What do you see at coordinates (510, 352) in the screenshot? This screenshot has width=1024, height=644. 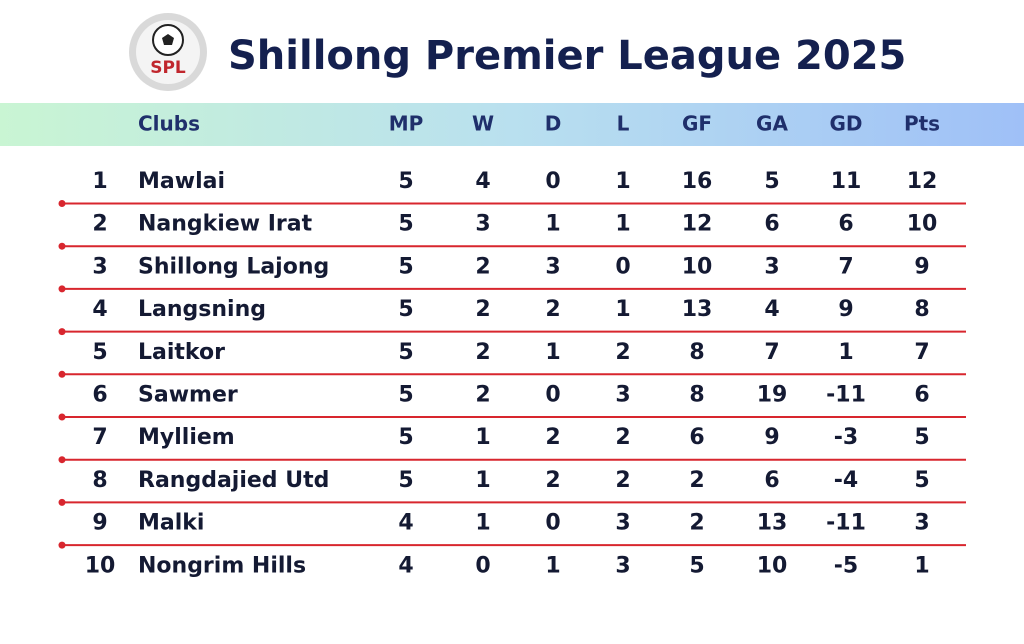 I see `table-row: 5 Laitkor 5 2 1 2 8 7 1 7` at bounding box center [510, 352].